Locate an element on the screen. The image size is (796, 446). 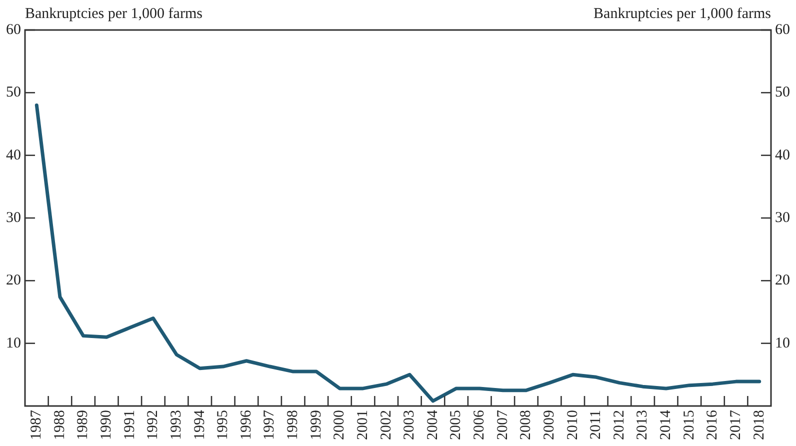
x-tick-label: 2014 is located at coordinates (666, 425).